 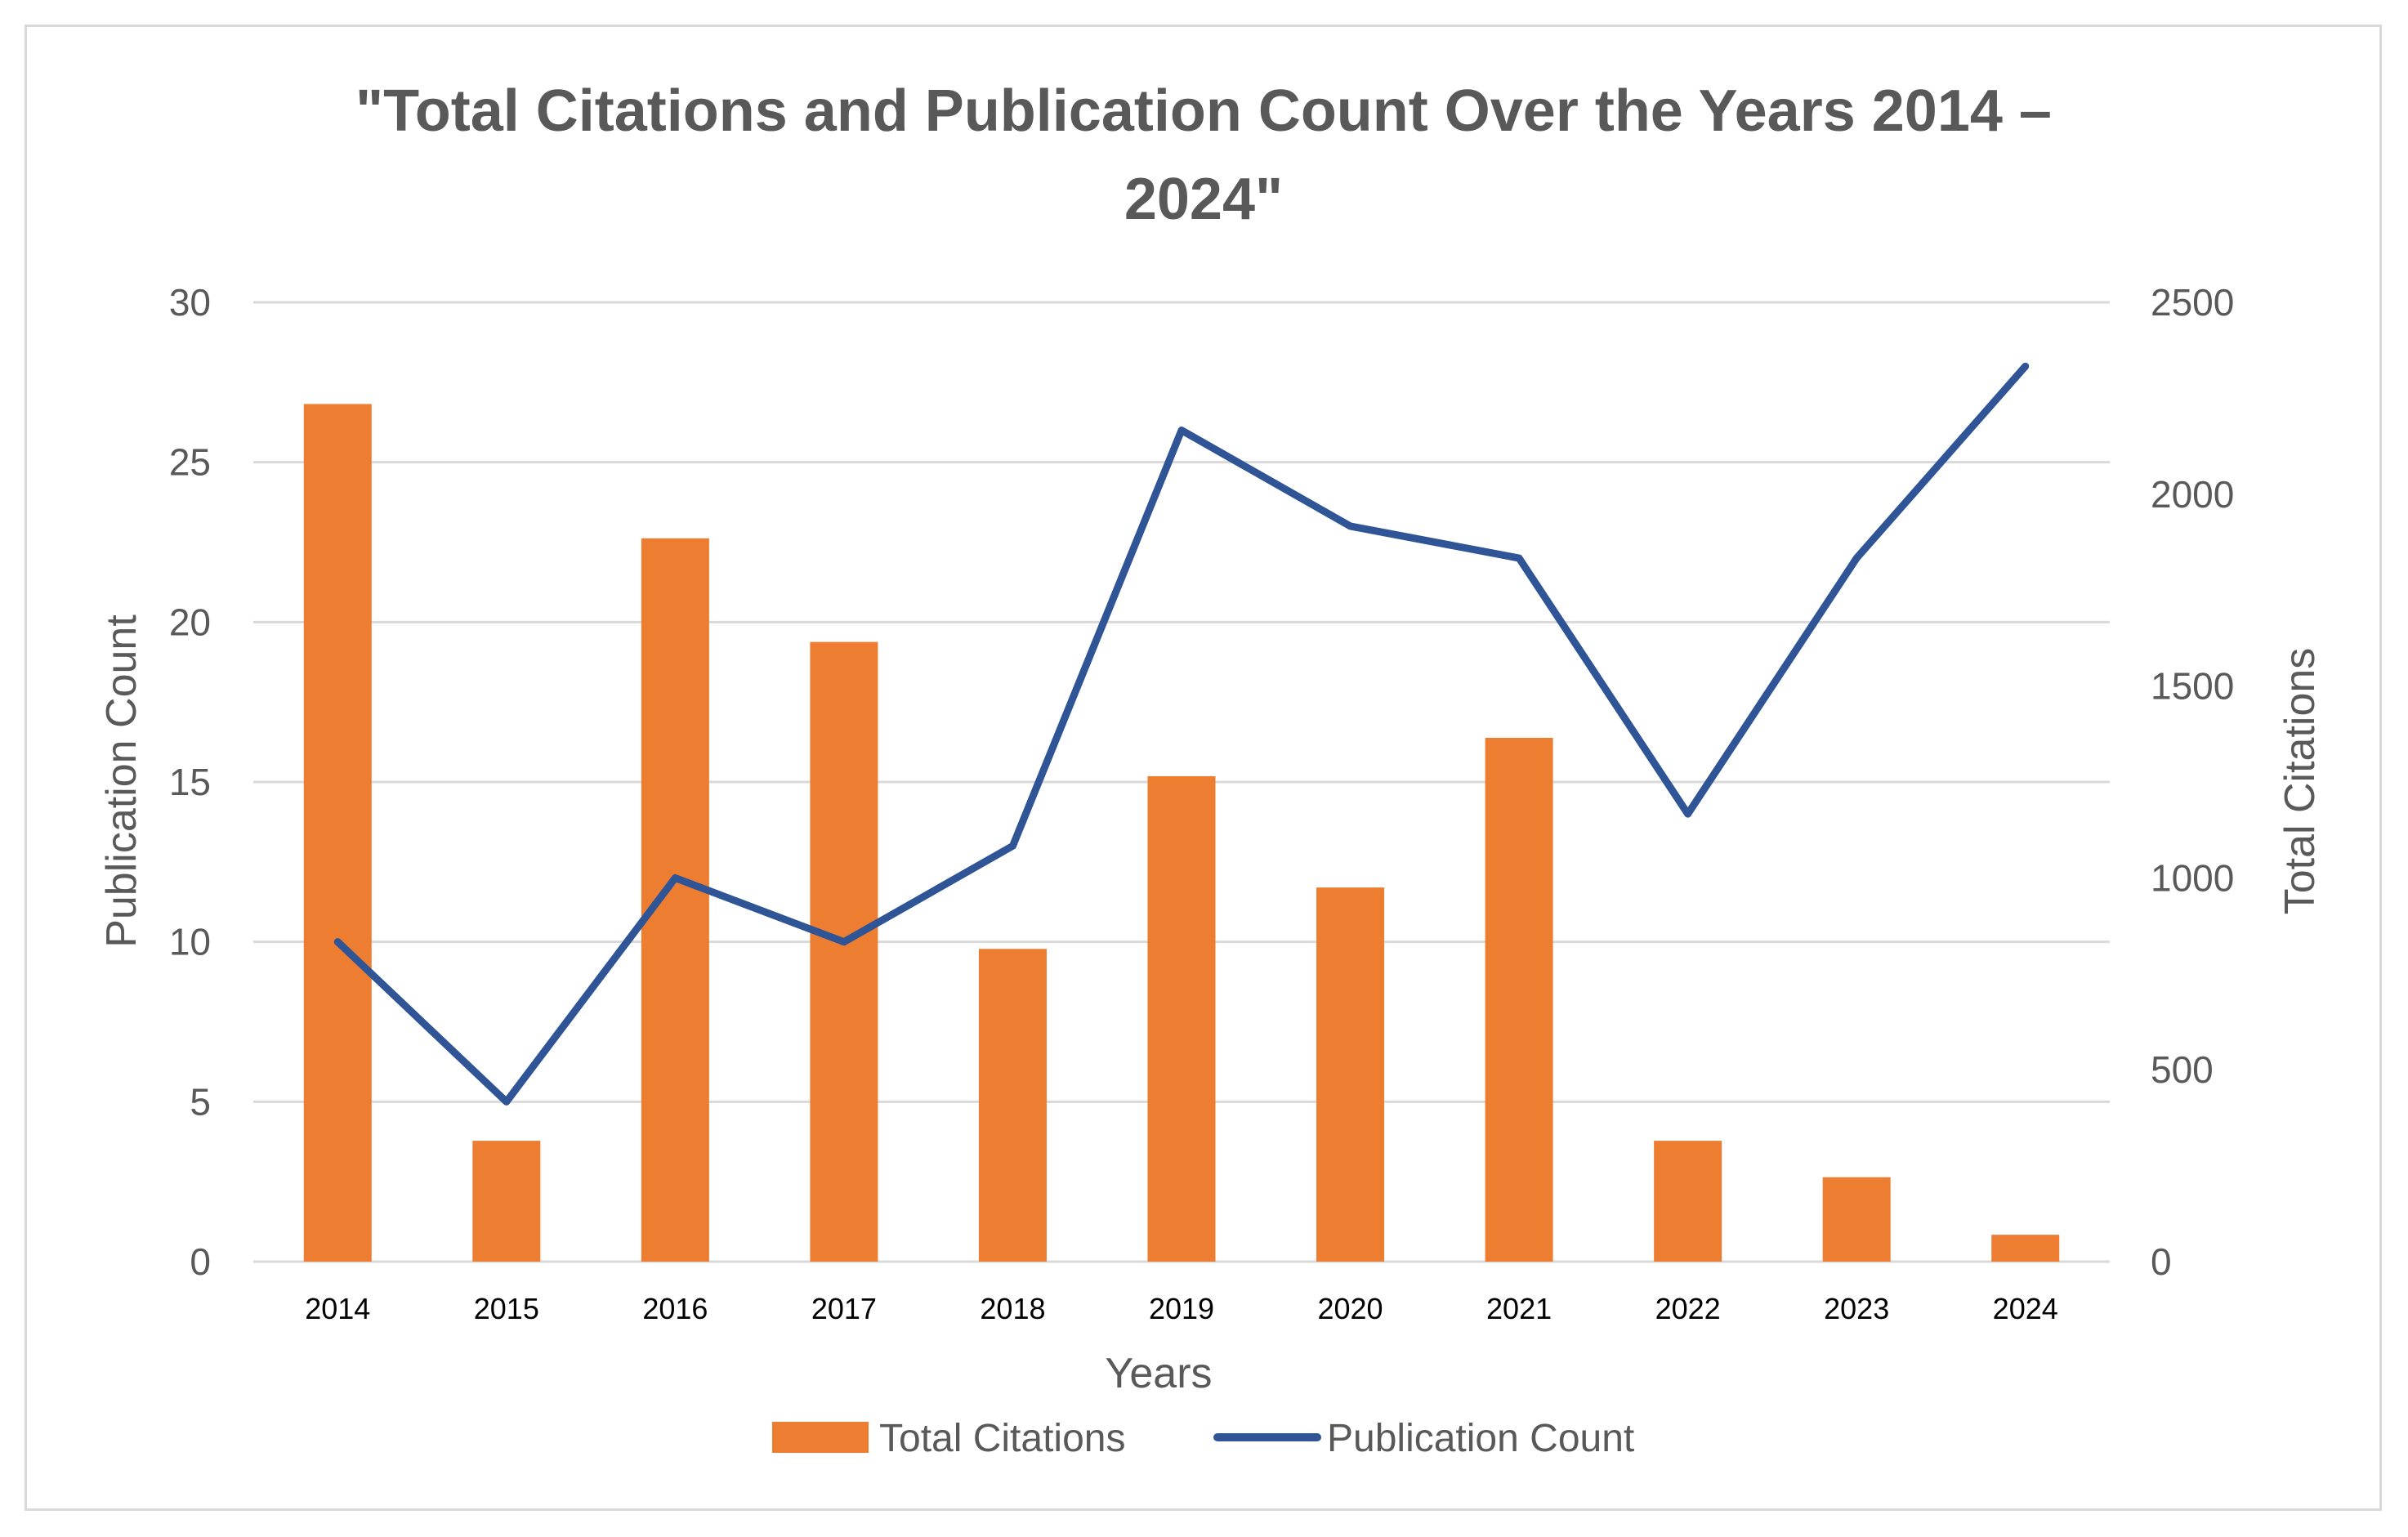 I want to click on x-tick-label: 2024, so click(x=2025, y=1308).